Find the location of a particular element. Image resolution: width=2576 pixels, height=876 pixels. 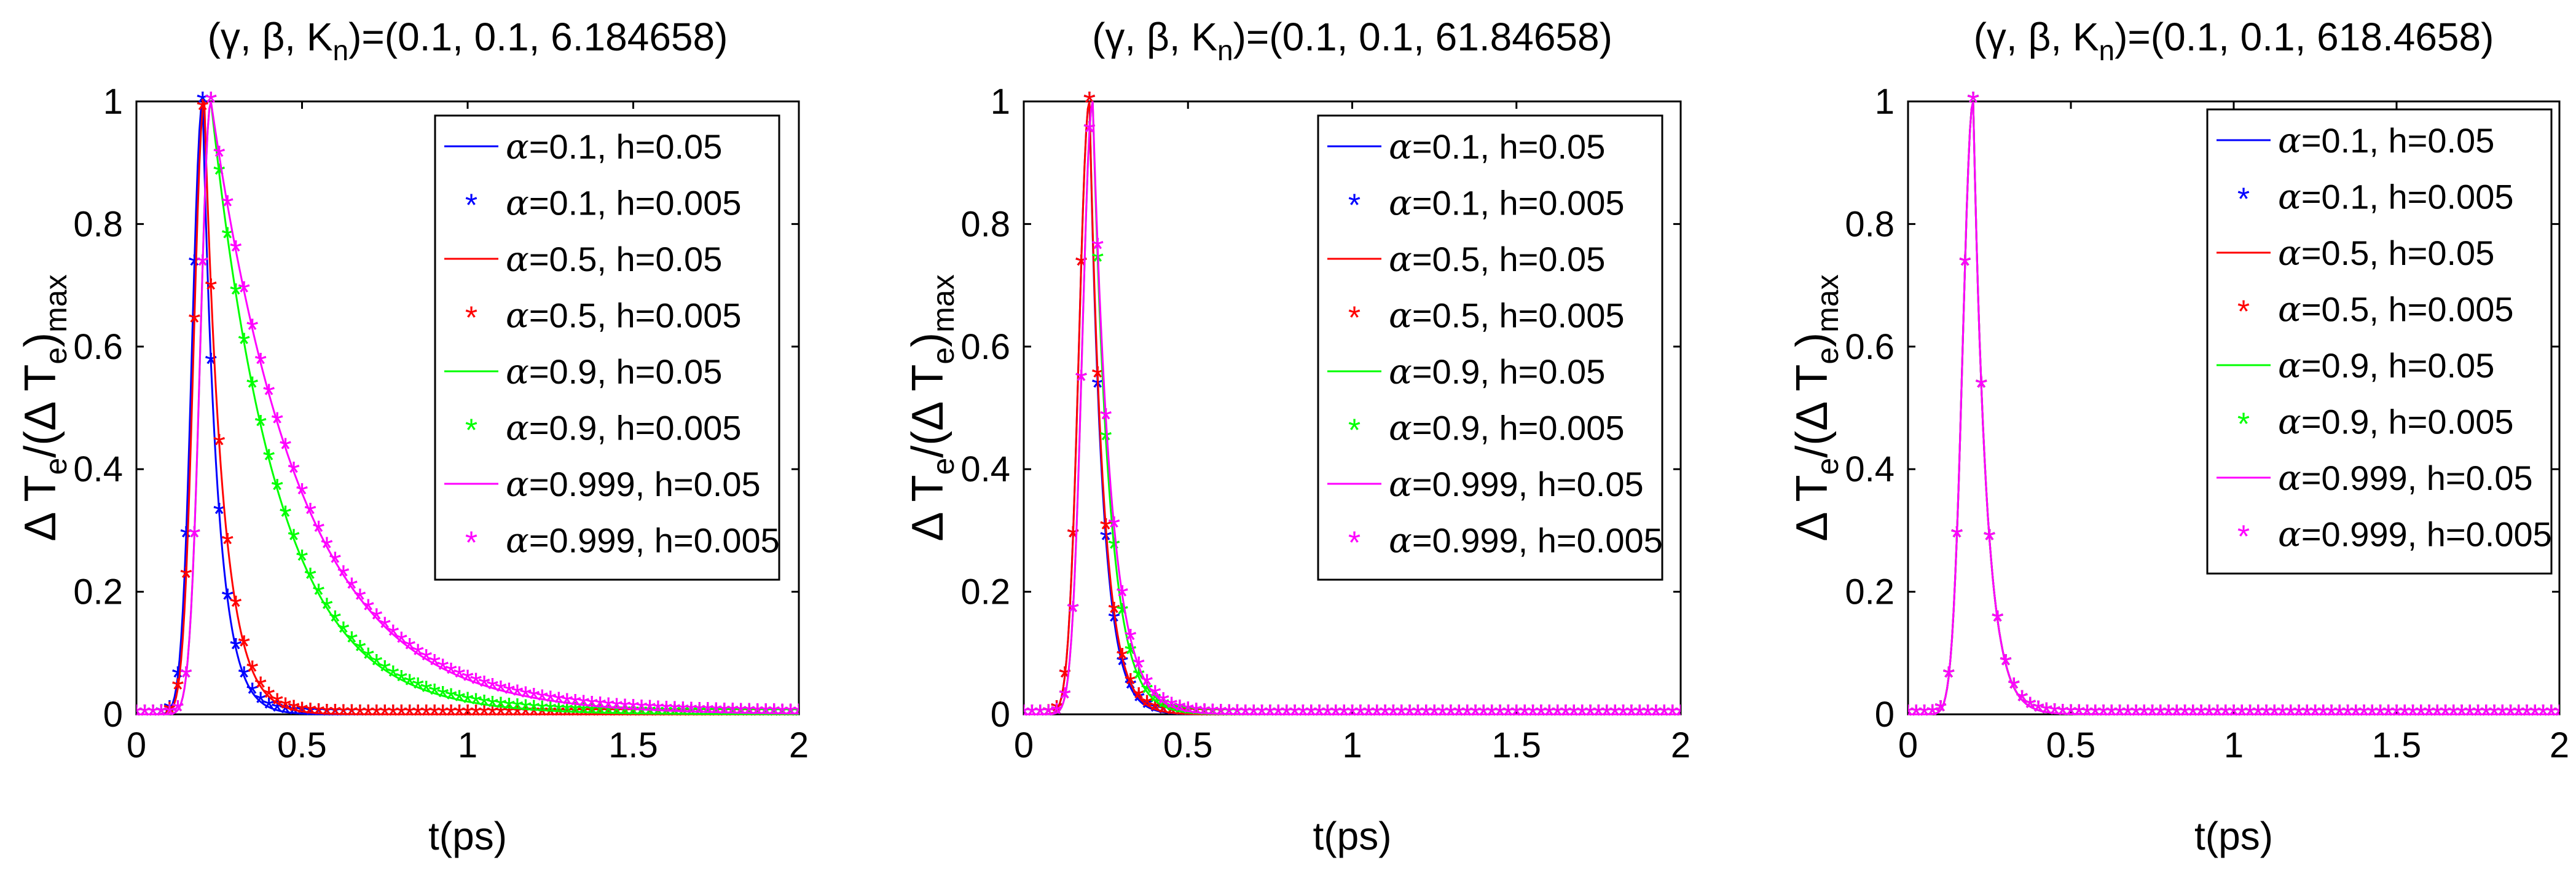

x-tick-label: 1 is located at coordinates (1352, 745).